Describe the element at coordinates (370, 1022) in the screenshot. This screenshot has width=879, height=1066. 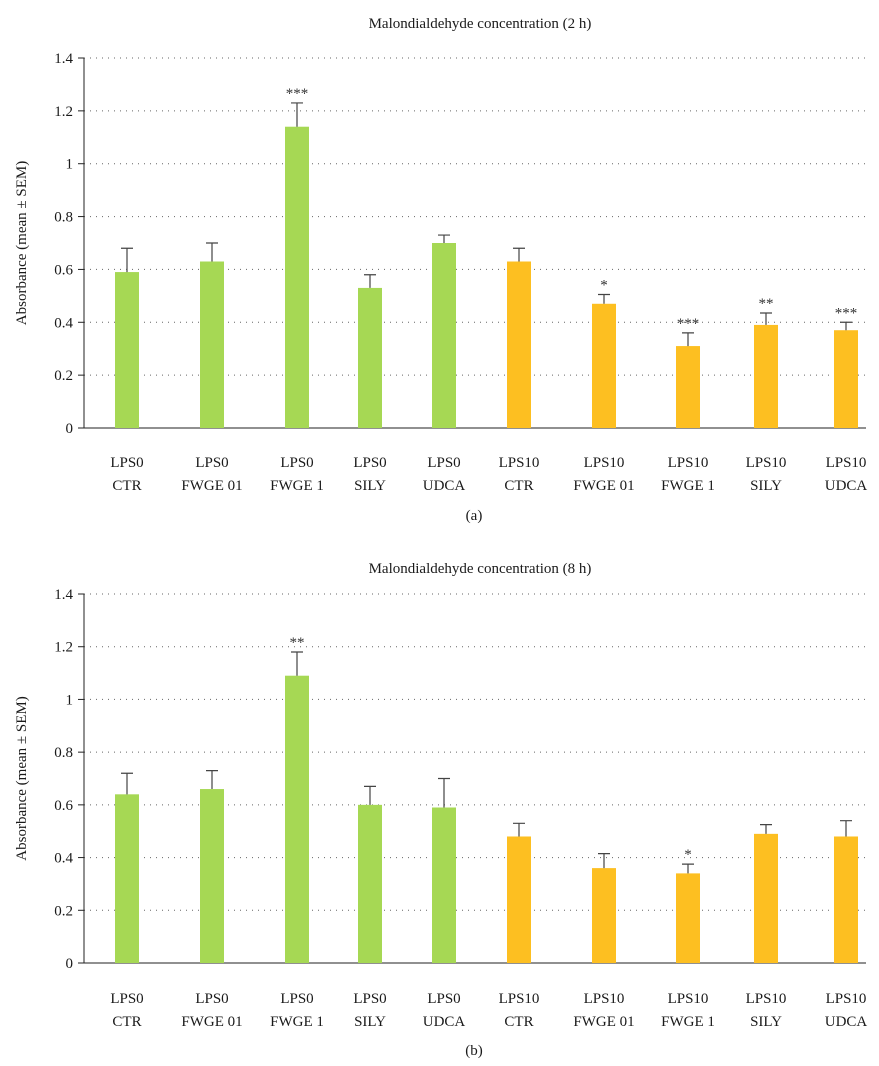
I see `x-category-label-b-3-line2: SILY` at that location.